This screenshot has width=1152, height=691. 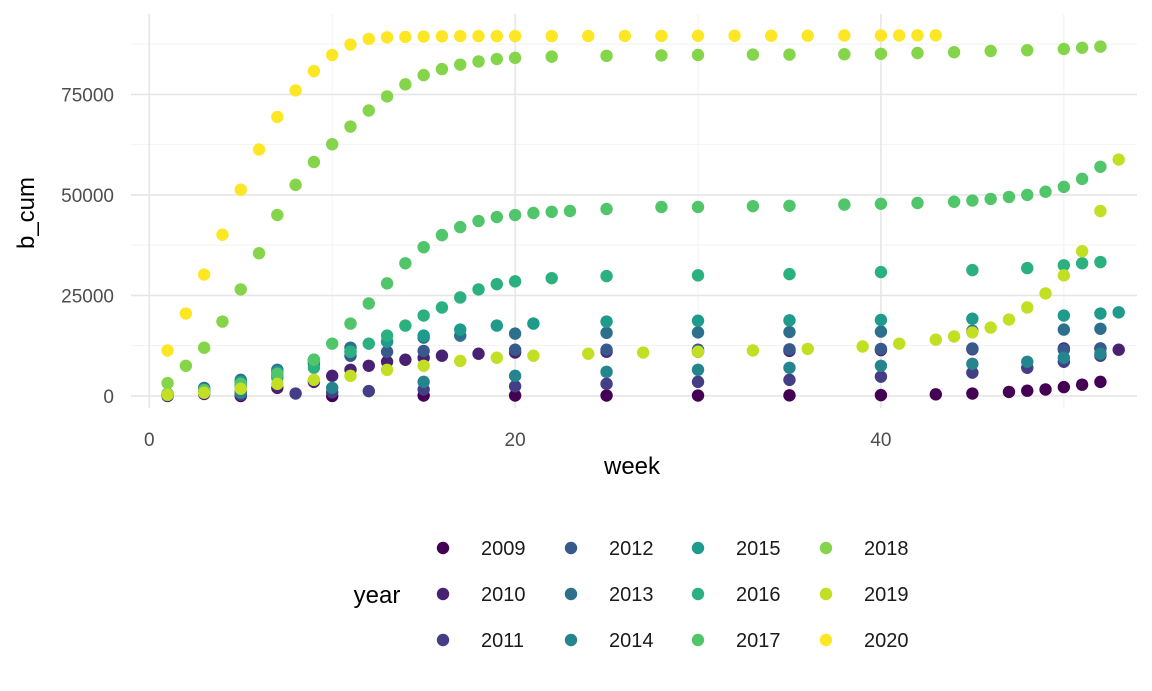 I want to click on legend-label: 2015, so click(x=758, y=549).